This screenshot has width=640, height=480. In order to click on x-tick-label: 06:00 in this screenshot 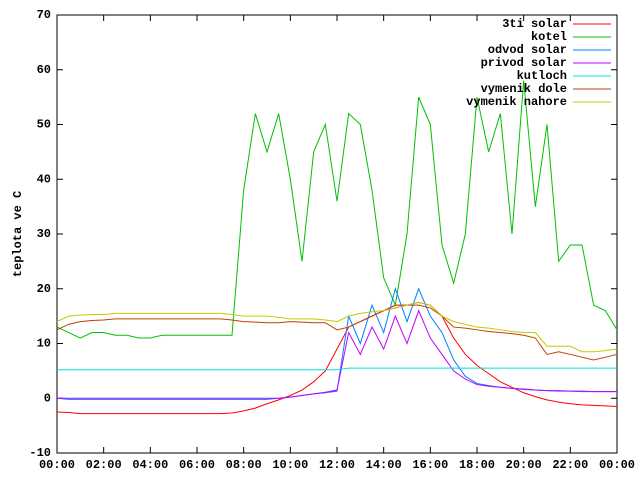, I will do `click(197, 465)`.